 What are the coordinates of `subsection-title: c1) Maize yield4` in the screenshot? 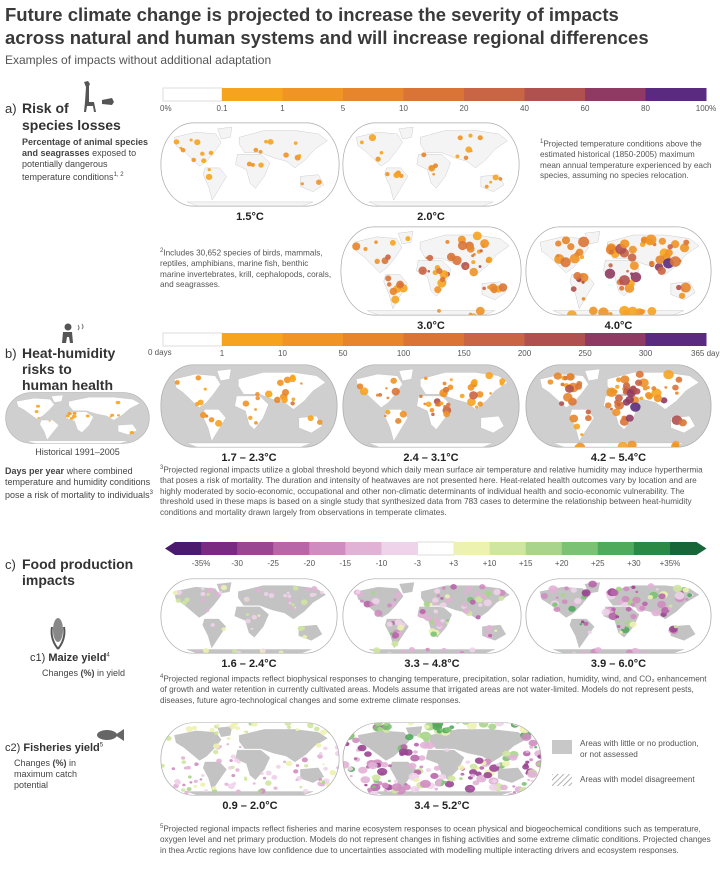 It's located at (70, 658).